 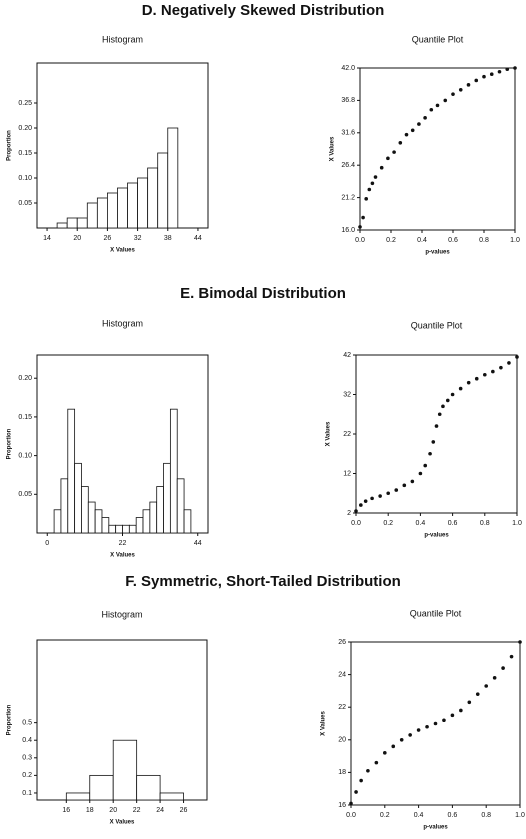 I want to click on y-tick-label: 0.20, so click(x=25, y=378).